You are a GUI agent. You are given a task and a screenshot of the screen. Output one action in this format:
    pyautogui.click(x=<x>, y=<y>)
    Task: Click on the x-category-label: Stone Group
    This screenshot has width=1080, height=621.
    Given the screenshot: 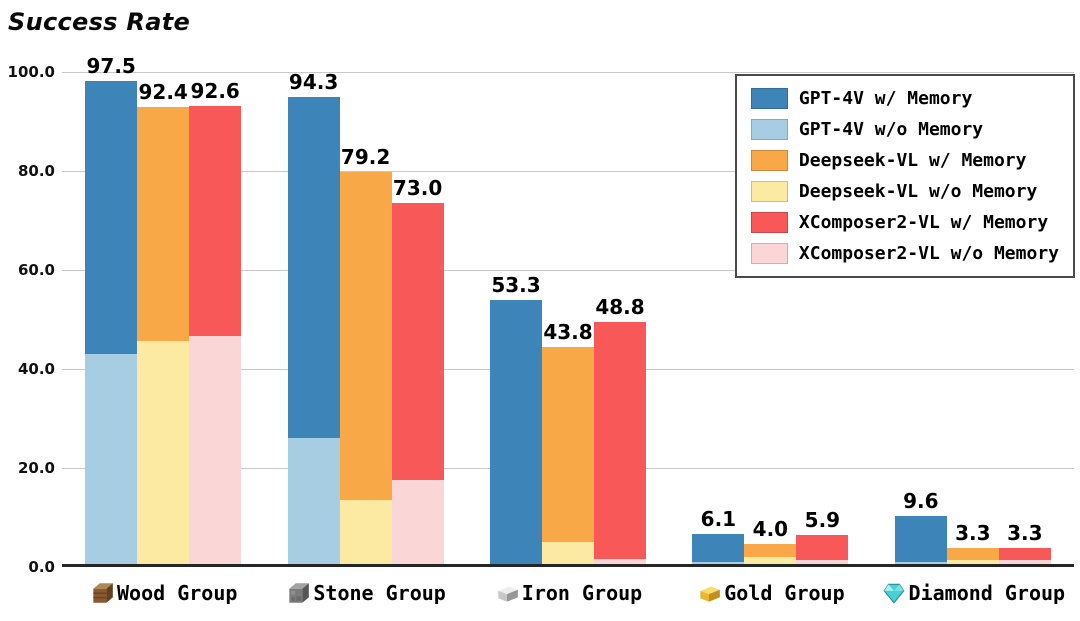 What is the action you would take?
    pyautogui.click(x=379, y=593)
    